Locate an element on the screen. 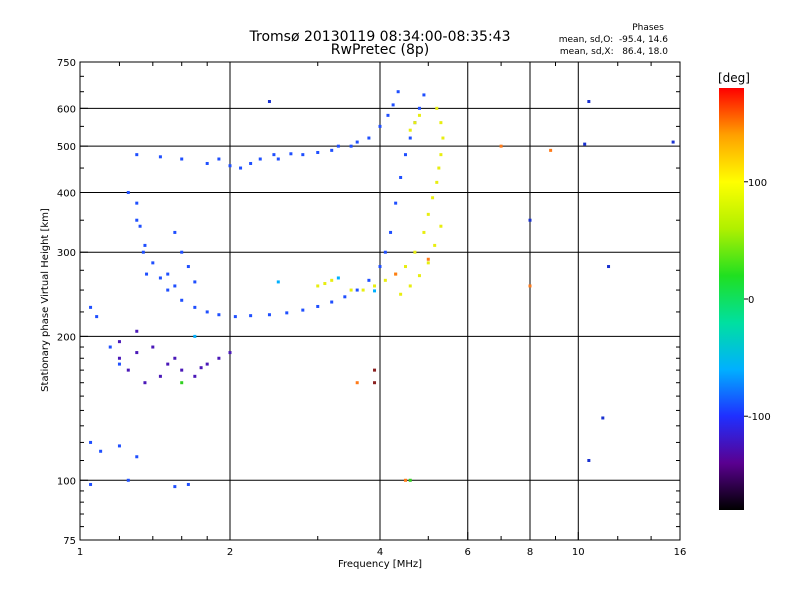 The image size is (800, 600). x-tick-label: 8 is located at coordinates (530, 552).